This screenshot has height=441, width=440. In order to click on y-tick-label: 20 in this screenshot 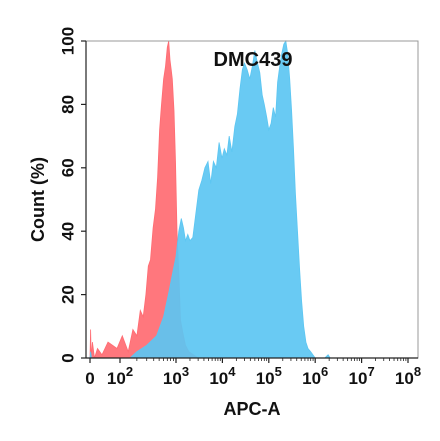, I will do `click(68, 294)`.